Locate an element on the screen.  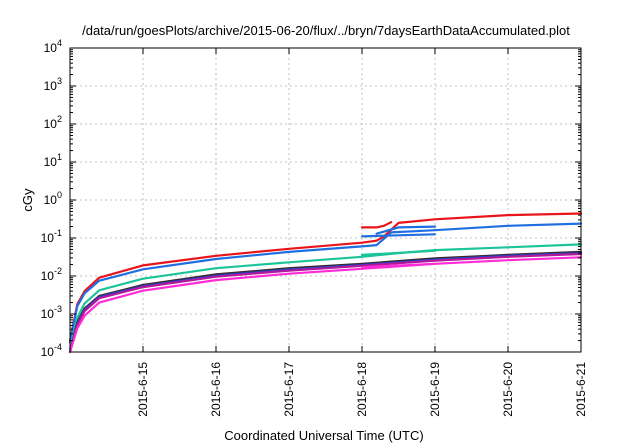
x-axis-label: Coordinated Universal Time (UTC) is located at coordinates (323, 435).